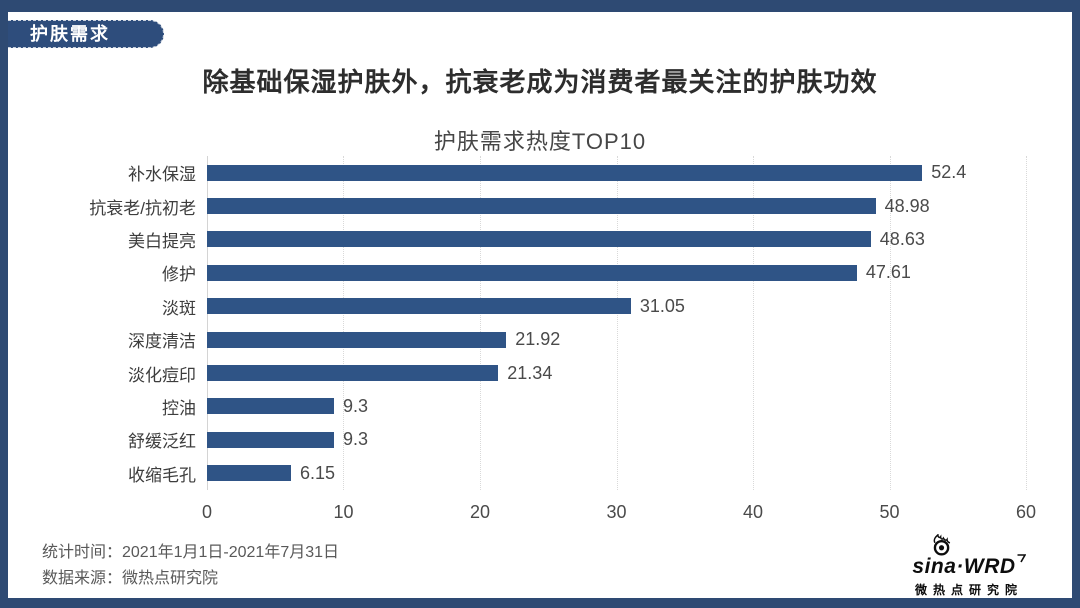  What do you see at coordinates (317, 472) in the screenshot?
I see `value-label: 6.15` at bounding box center [317, 472].